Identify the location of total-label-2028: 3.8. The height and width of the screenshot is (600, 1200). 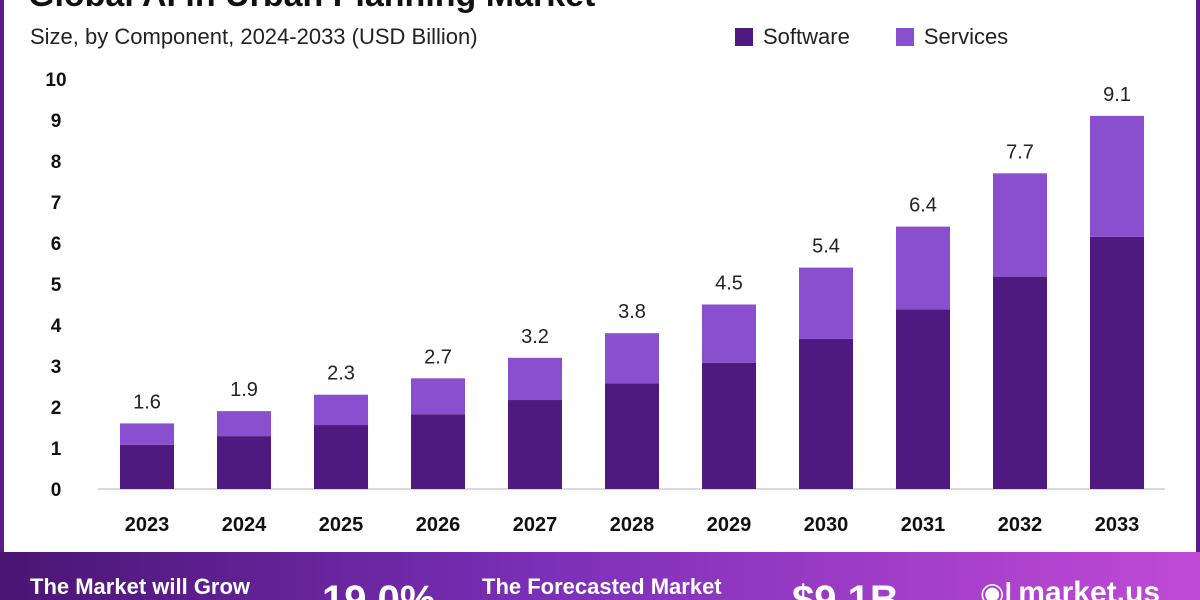
(632, 312).